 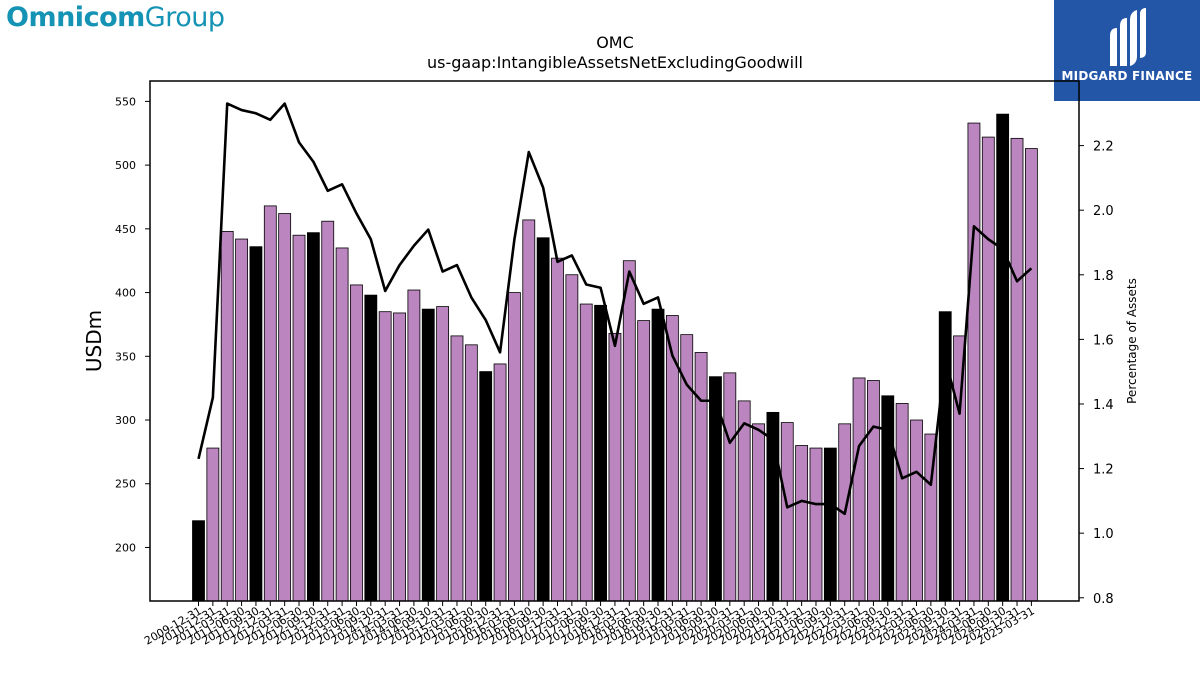 What do you see at coordinates (1132, 341) in the screenshot?
I see `y2-axis-label: Percentage of Assets` at bounding box center [1132, 341].